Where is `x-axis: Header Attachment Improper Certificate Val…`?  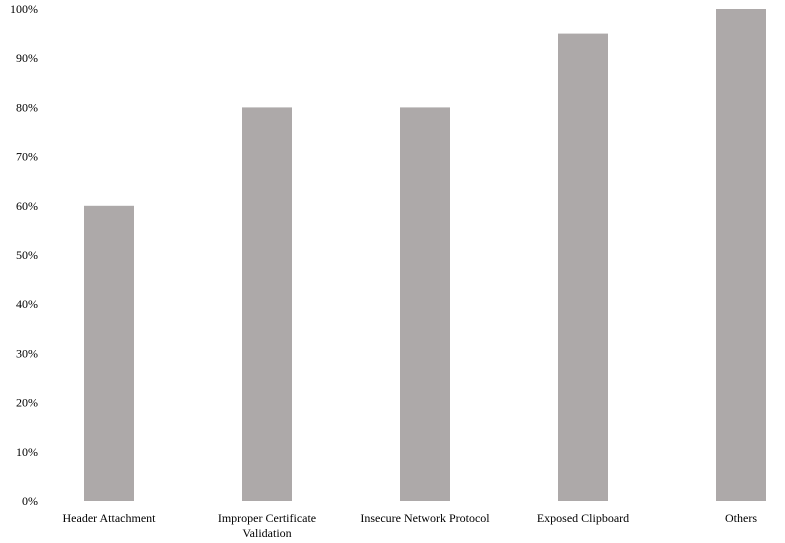
x-axis: Header Attachment Improper Certificate Val… is located at coordinates (410, 525).